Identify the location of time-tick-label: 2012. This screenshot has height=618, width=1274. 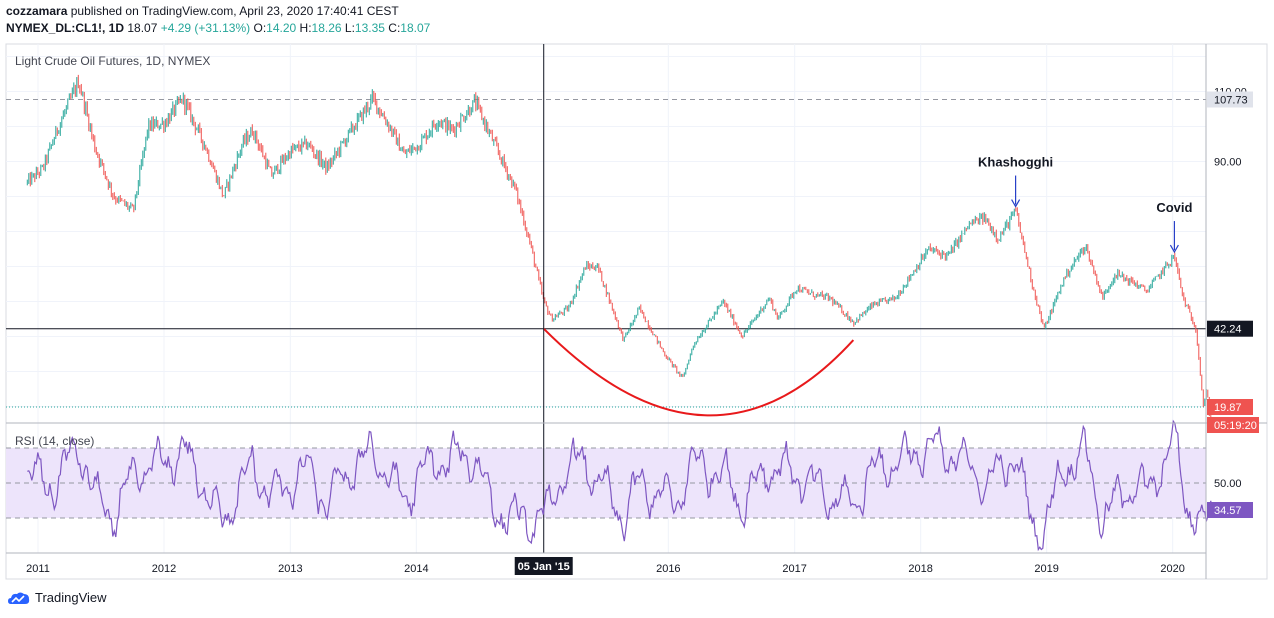
(164, 569).